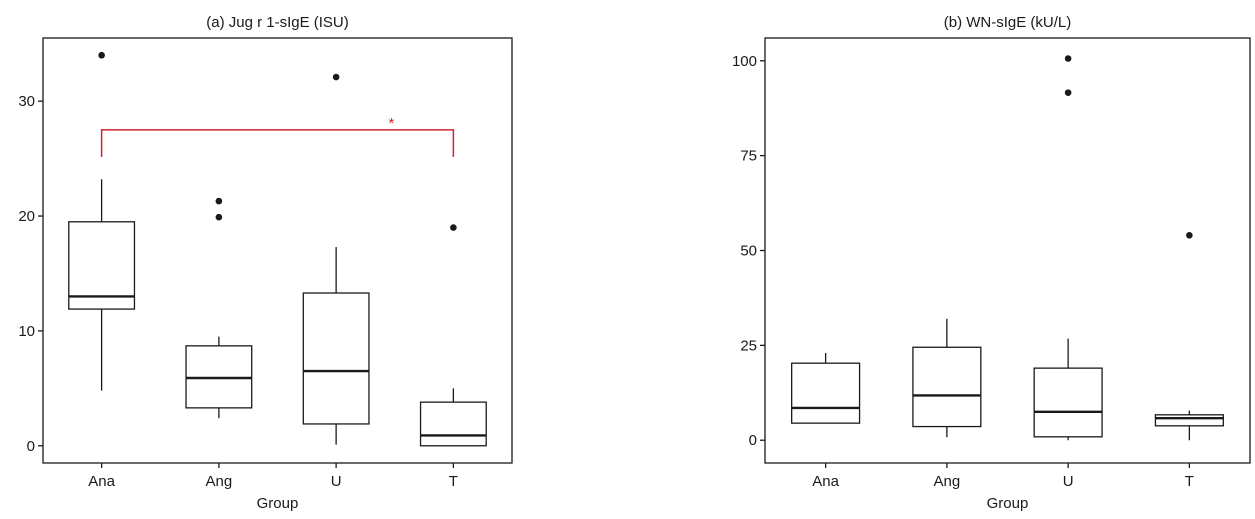  What do you see at coordinates (744, 61) in the screenshot?
I see `y-tick-label: 100` at bounding box center [744, 61].